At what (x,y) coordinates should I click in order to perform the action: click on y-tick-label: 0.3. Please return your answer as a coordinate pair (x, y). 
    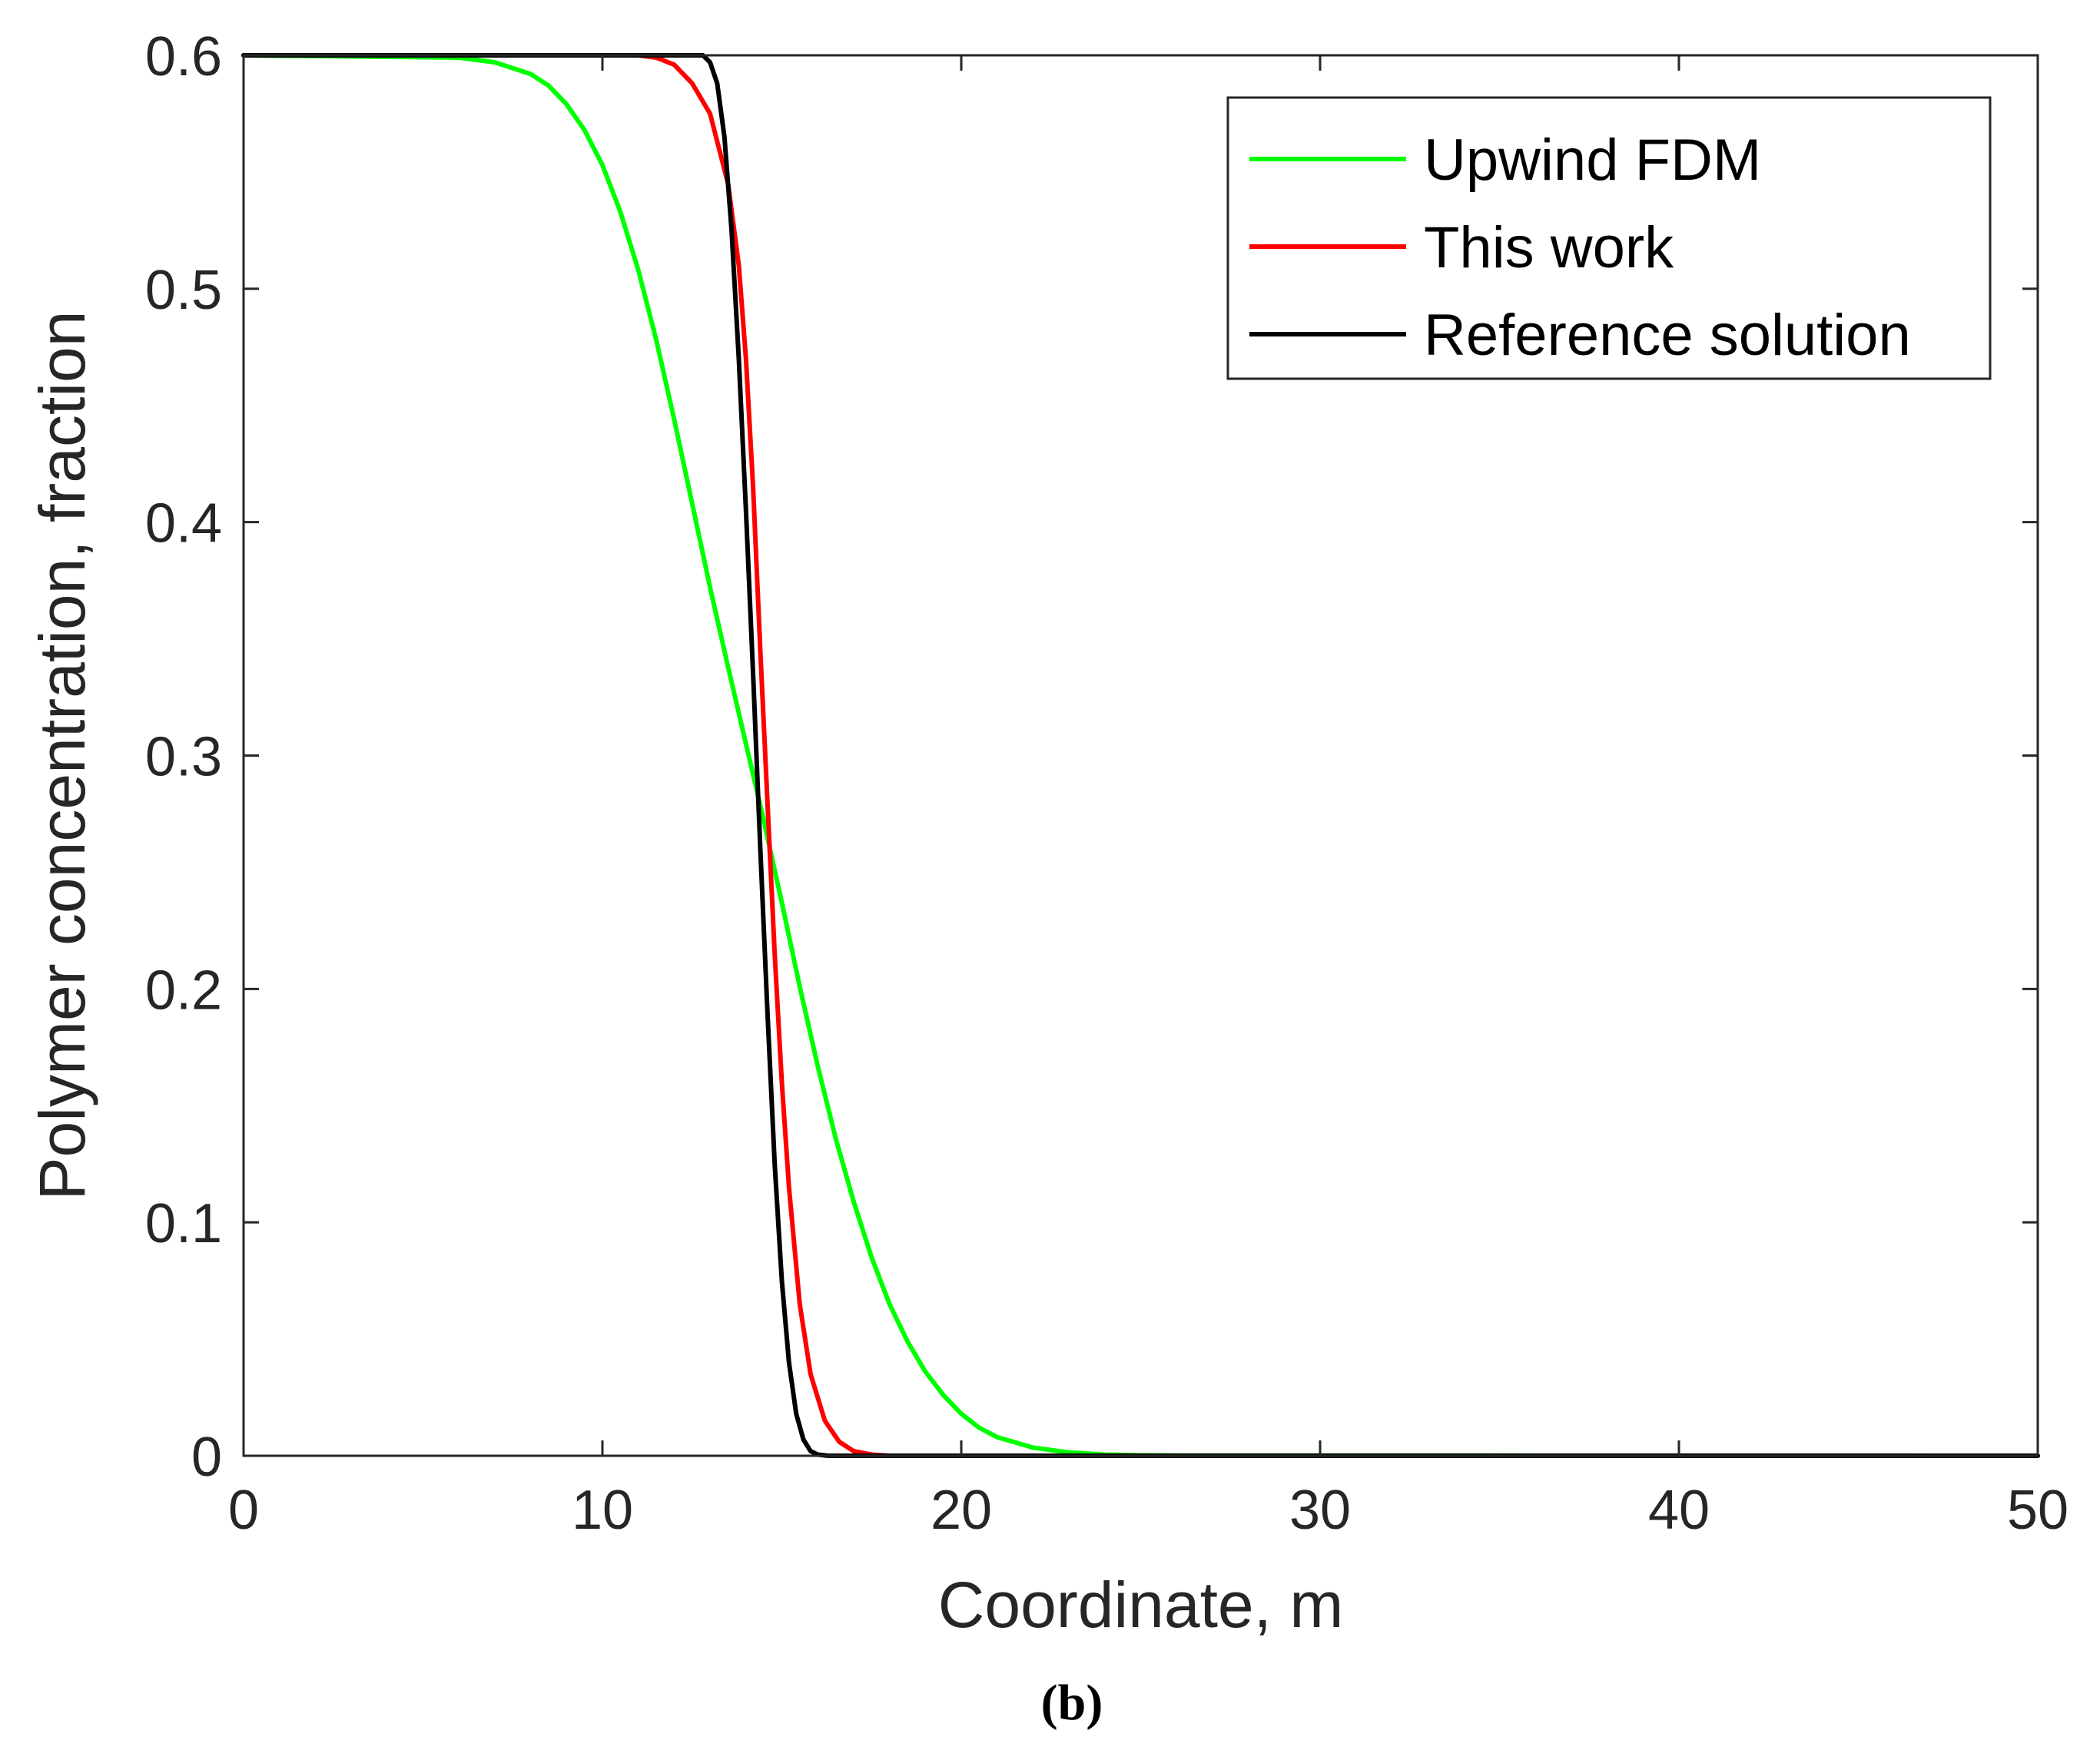
    Looking at the image, I should click on (183, 758).